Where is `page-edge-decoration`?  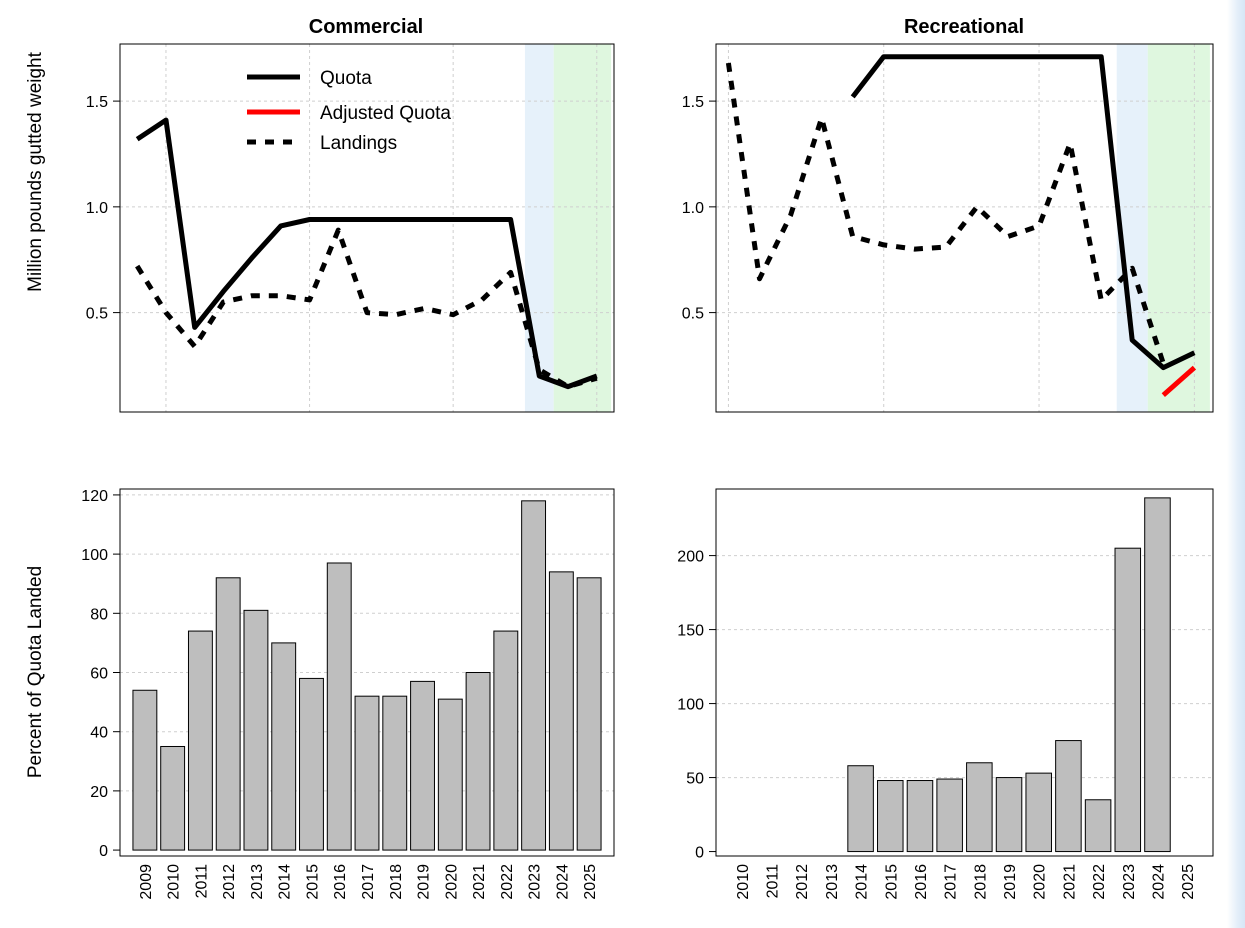 page-edge-decoration is located at coordinates (1236, 464).